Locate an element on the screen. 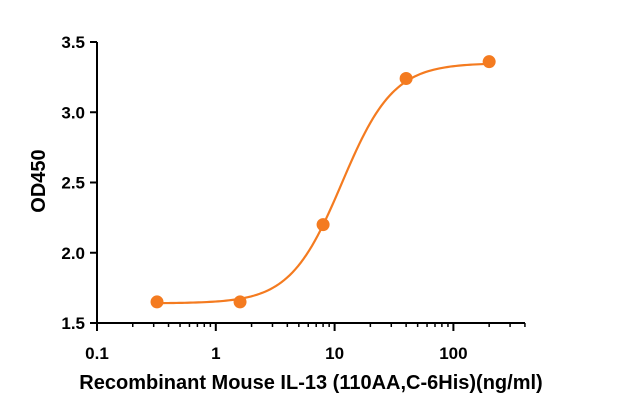 Image resolution: width=624 pixels, height=419 pixels. y-axis: 1.5 2.0 2.5 3.0 3.5 is located at coordinates (79, 183).